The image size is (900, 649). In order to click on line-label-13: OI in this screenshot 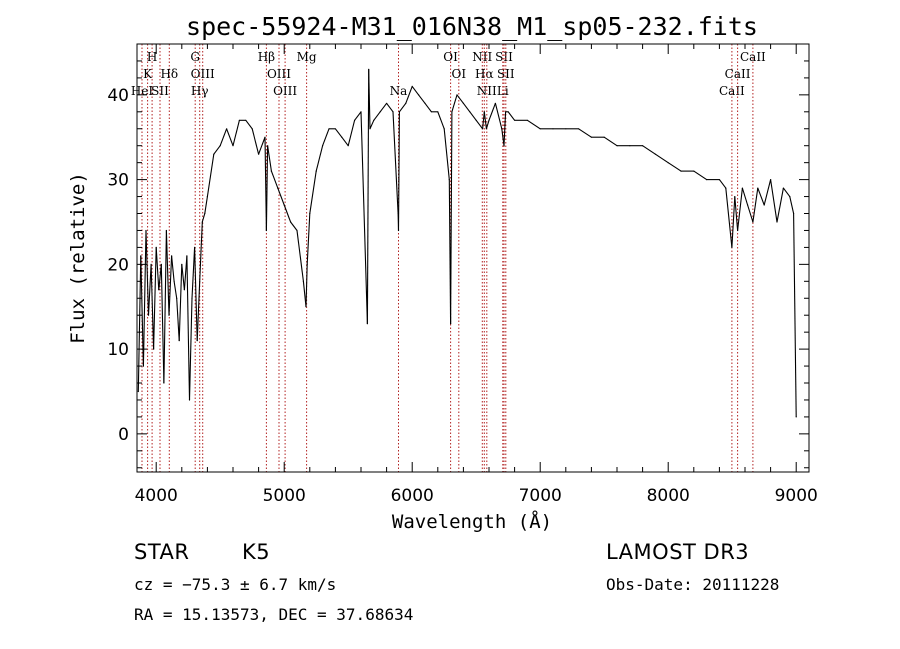, I will do `click(450, 57)`.